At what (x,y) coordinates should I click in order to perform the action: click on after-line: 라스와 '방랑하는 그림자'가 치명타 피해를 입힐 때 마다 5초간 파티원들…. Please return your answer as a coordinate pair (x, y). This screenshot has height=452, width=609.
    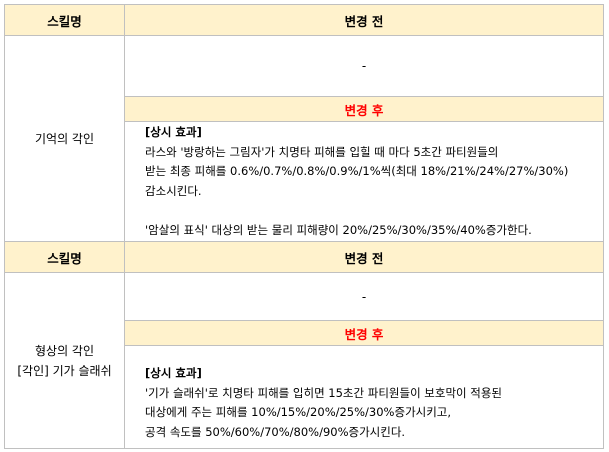
    Looking at the image, I should click on (322, 151).